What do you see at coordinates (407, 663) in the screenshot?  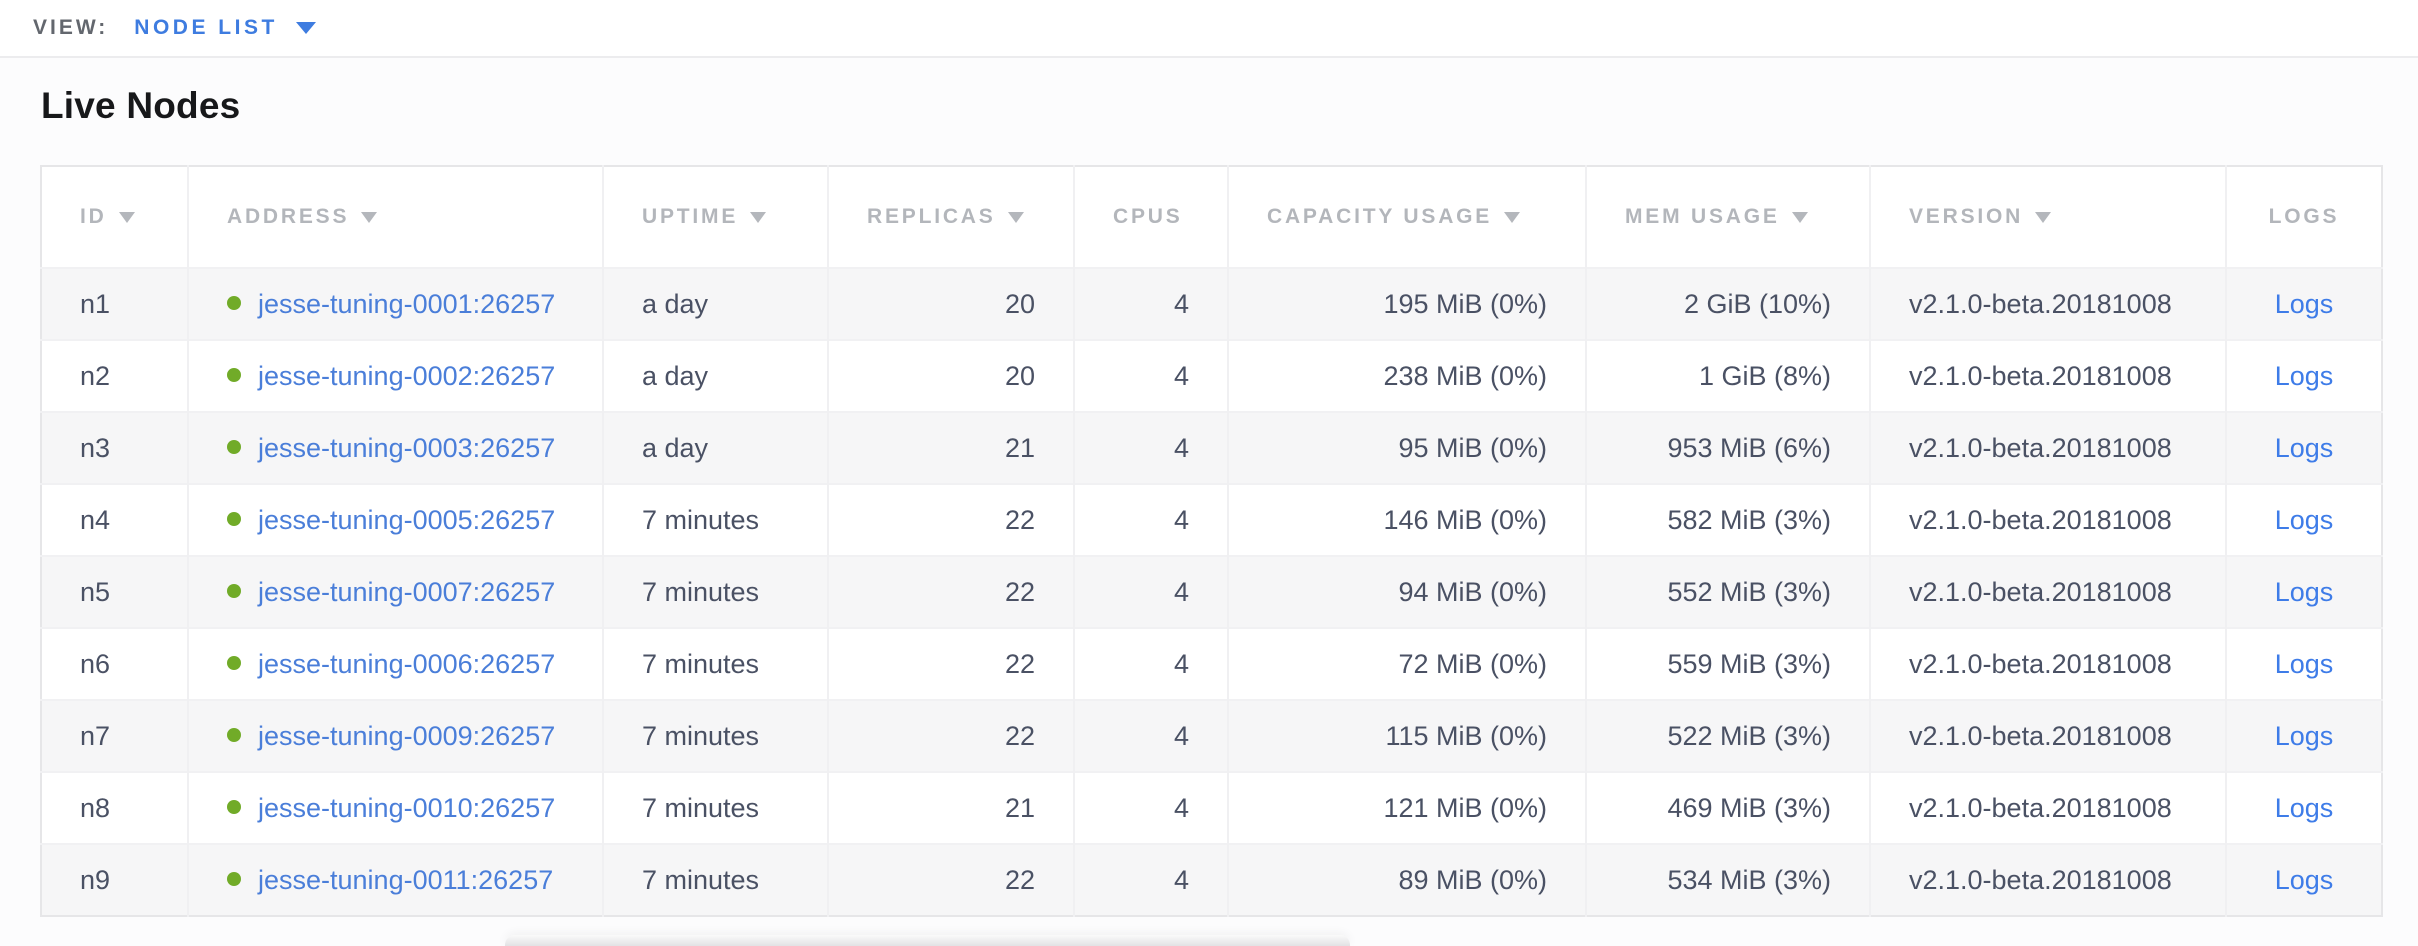 I see `node-address-link: jesse-tuning-0006:26257` at bounding box center [407, 663].